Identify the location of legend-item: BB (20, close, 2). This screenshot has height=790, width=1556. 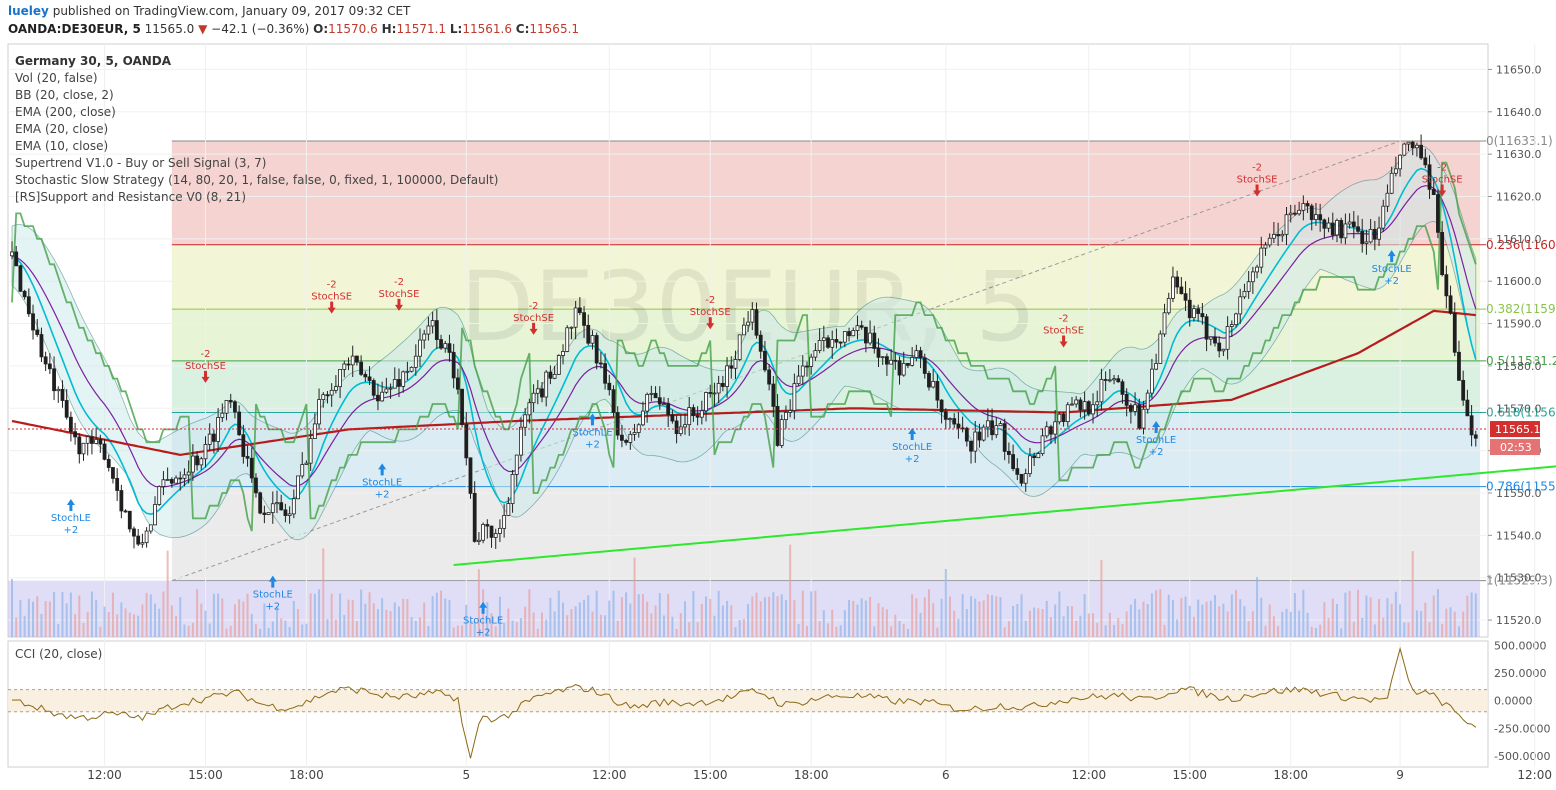
(64, 95).